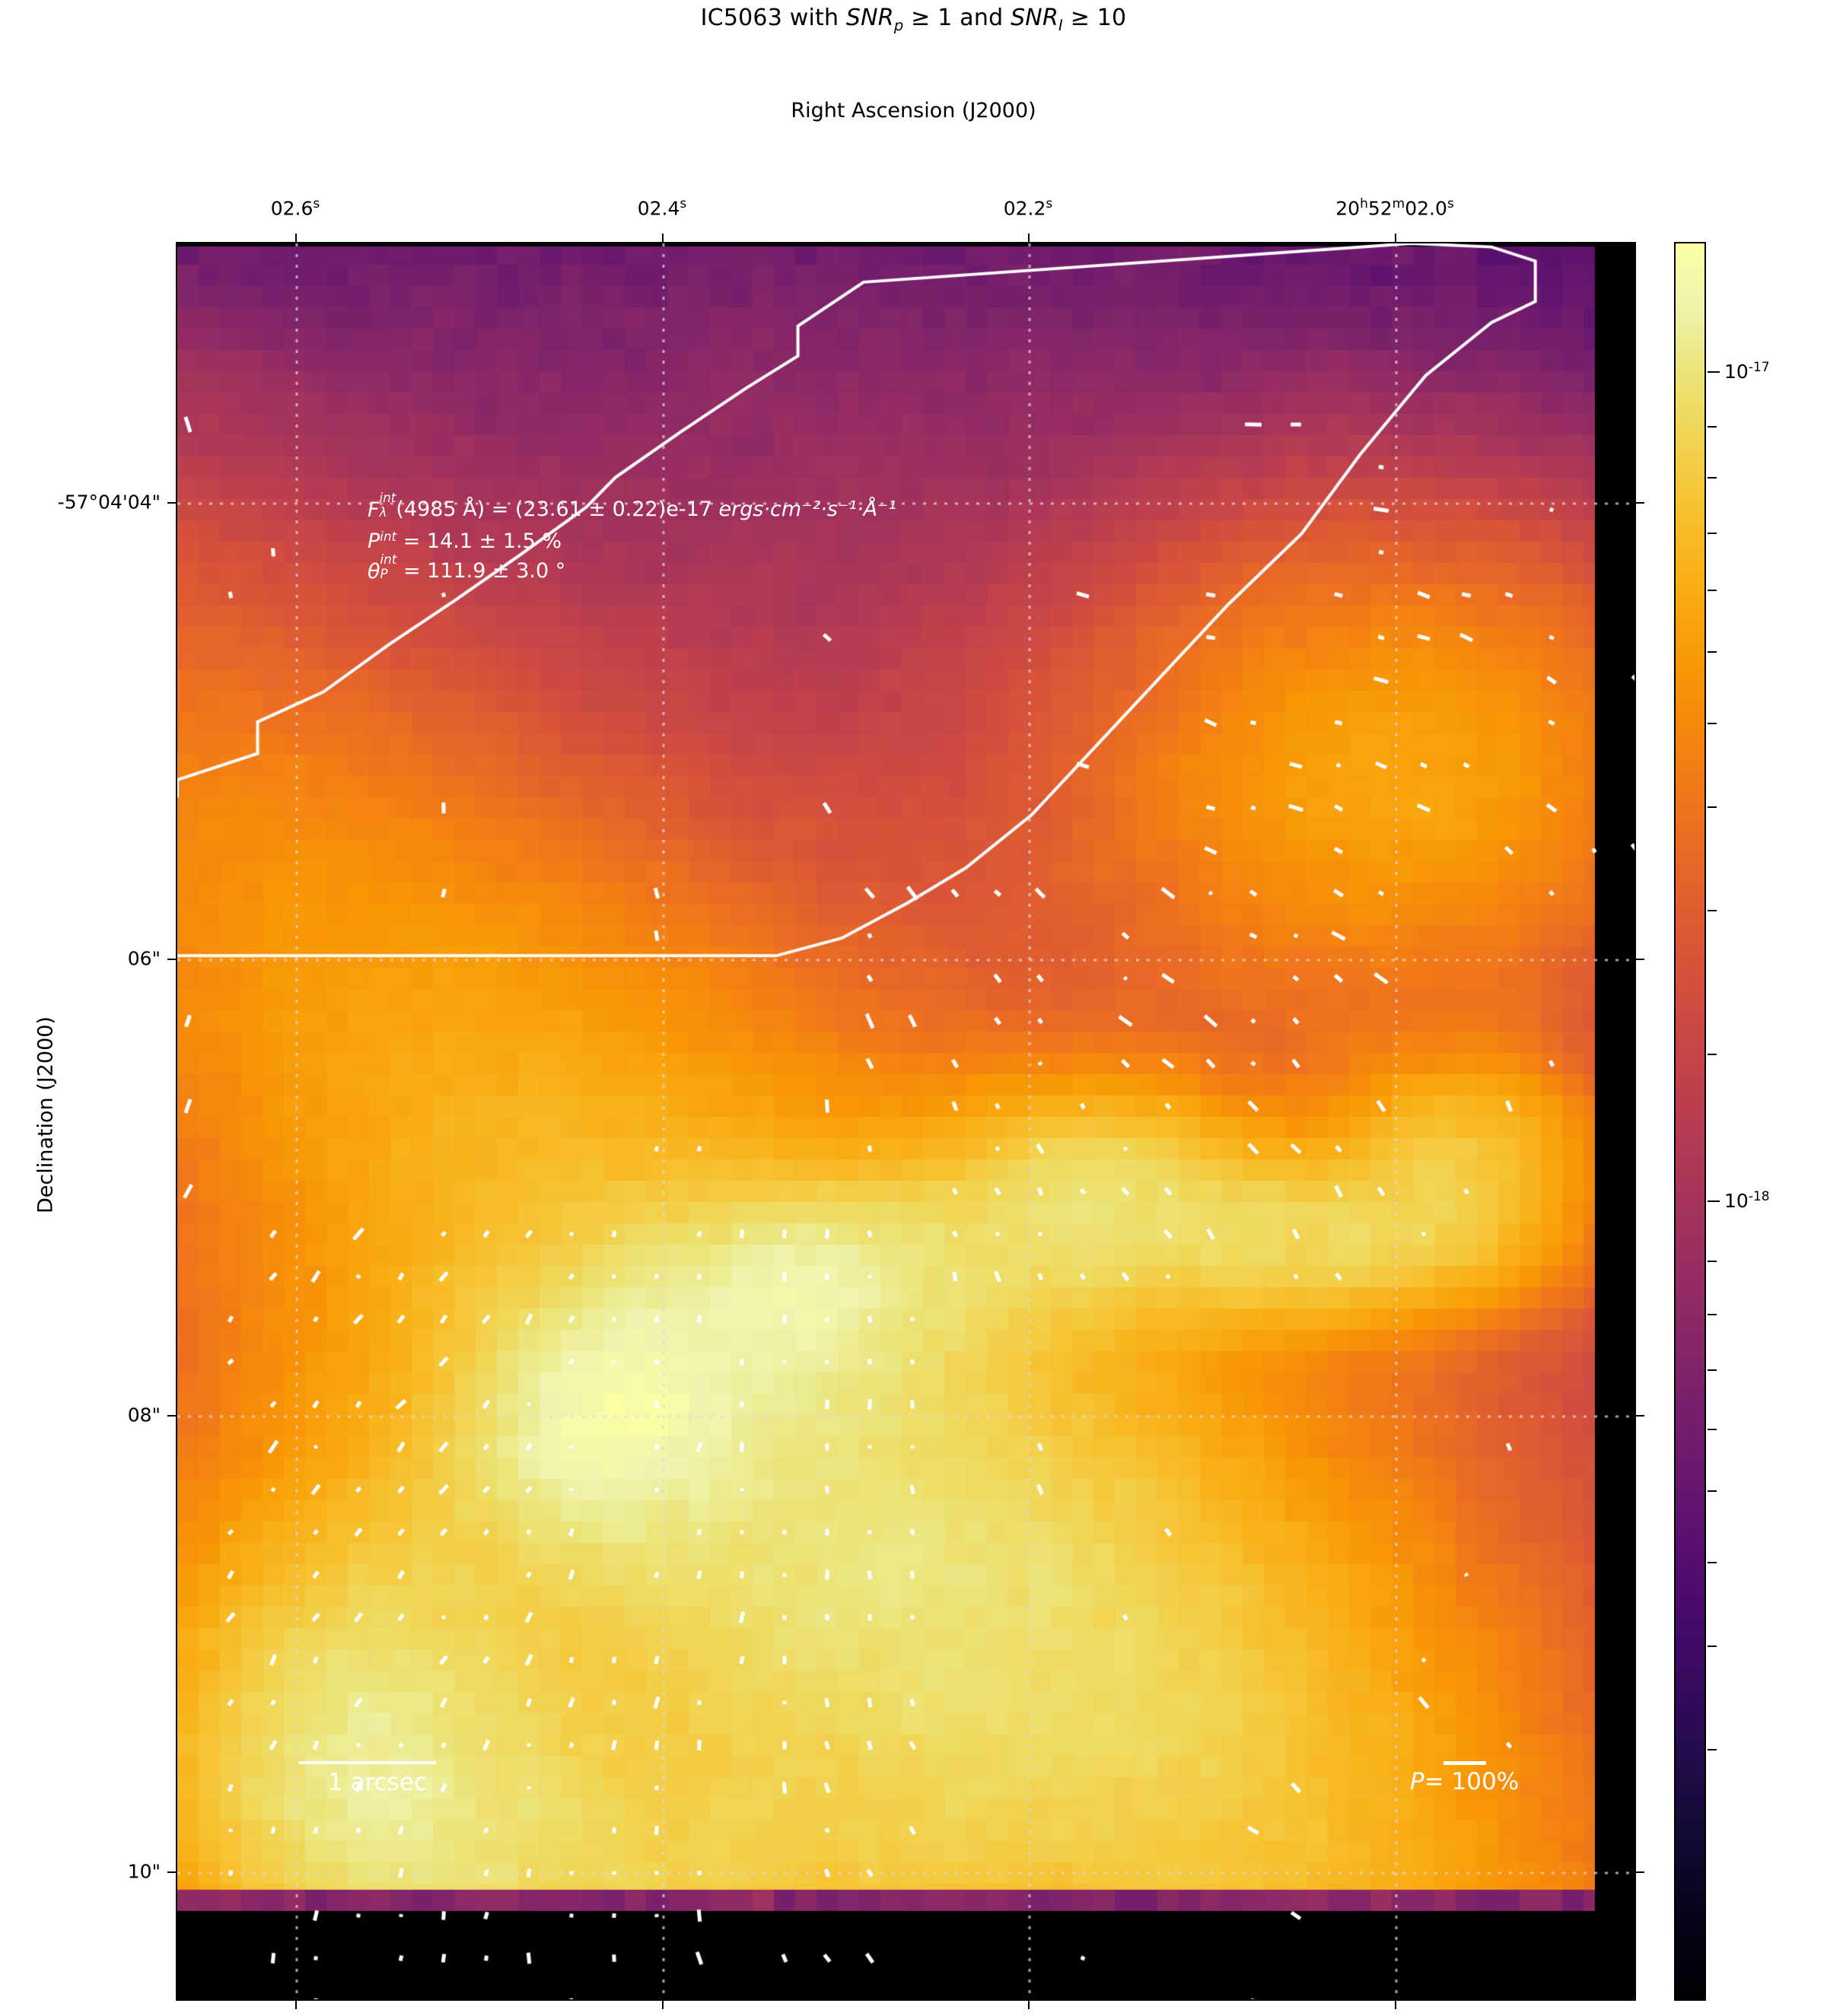 This screenshot has width=1827, height=2016. Describe the element at coordinates (1094, 18) in the screenshot. I see `title-rel-2: ≥ 10` at that location.